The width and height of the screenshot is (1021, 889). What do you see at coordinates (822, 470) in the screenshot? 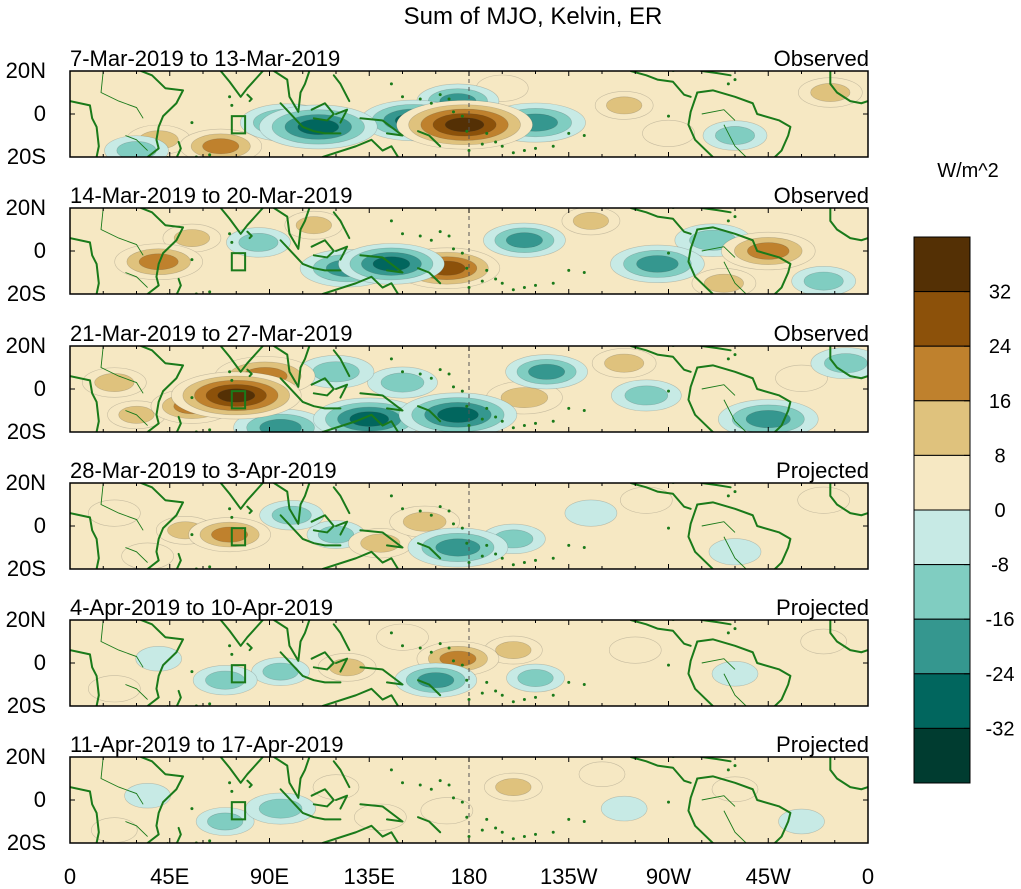
I see `panel-status-label: Projected` at bounding box center [822, 470].